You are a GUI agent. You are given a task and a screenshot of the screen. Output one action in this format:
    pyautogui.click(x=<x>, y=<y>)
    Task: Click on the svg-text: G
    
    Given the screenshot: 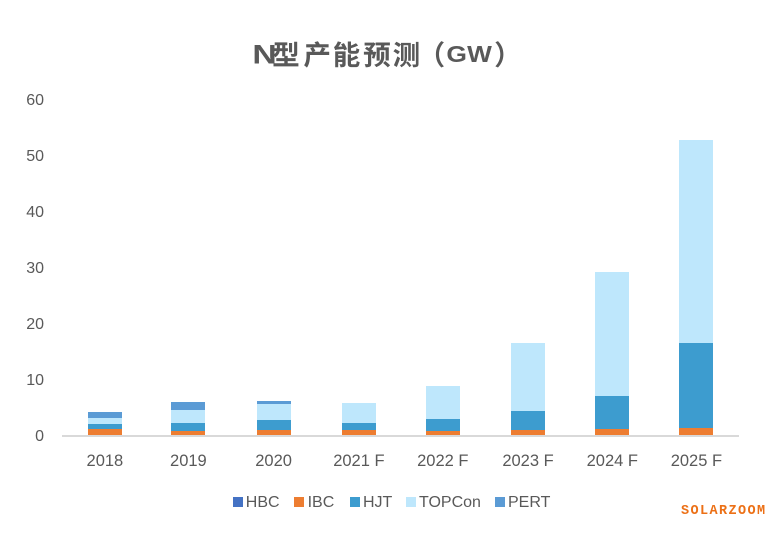 What is the action you would take?
    pyautogui.click(x=456, y=55)
    